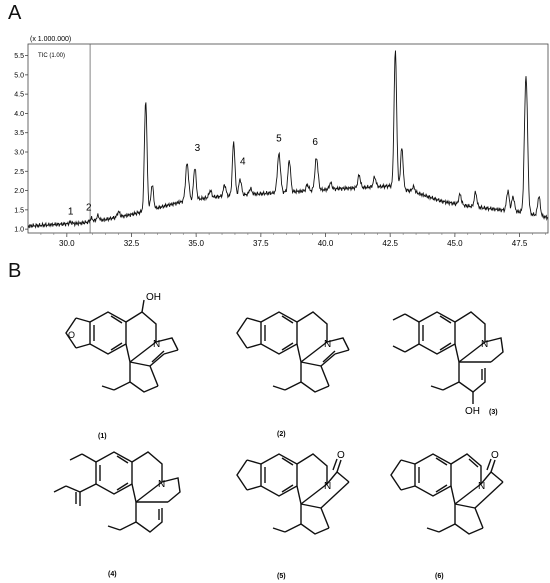 The image size is (550, 583). Describe the element at coordinates (89, 208) in the screenshot. I see `peak-annotation: 2` at that location.